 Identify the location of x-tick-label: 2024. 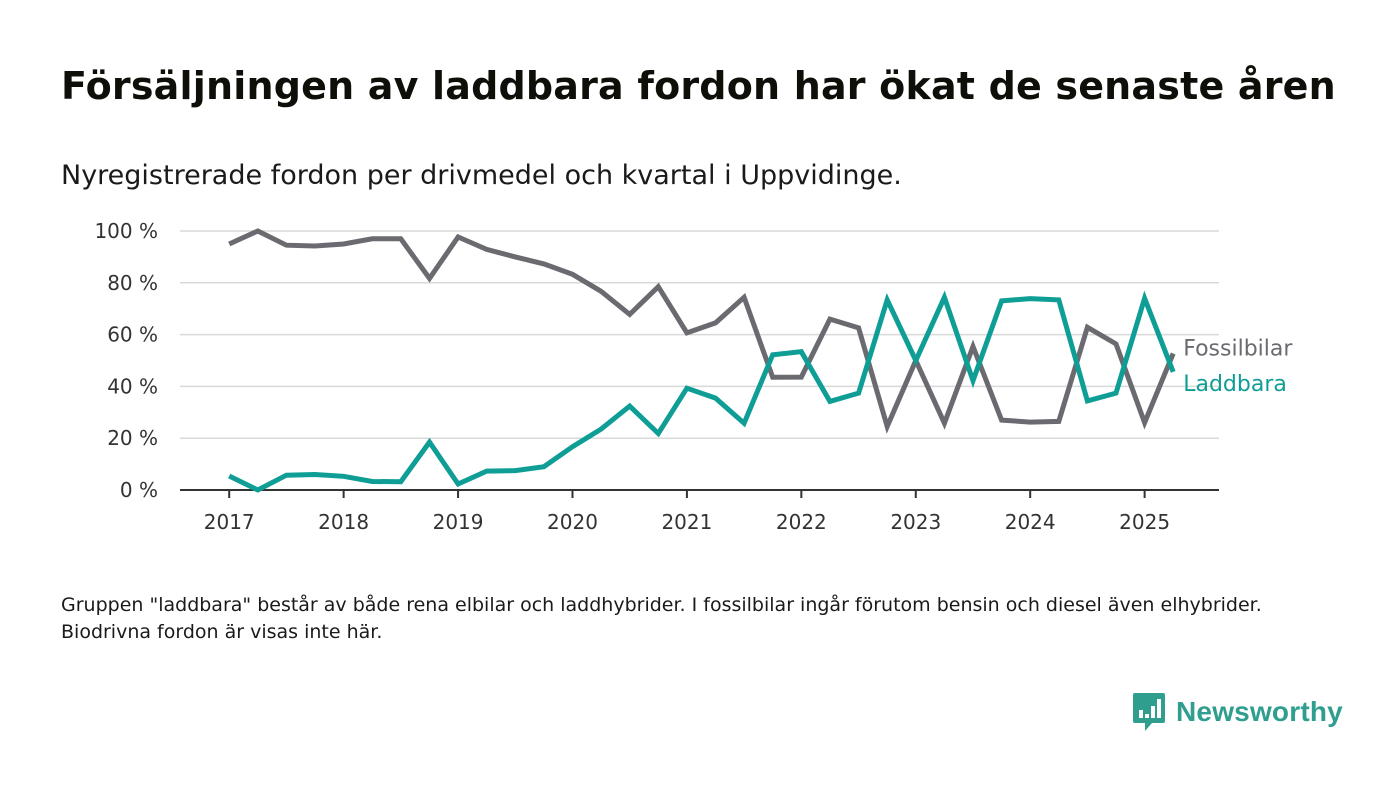
(1030, 522).